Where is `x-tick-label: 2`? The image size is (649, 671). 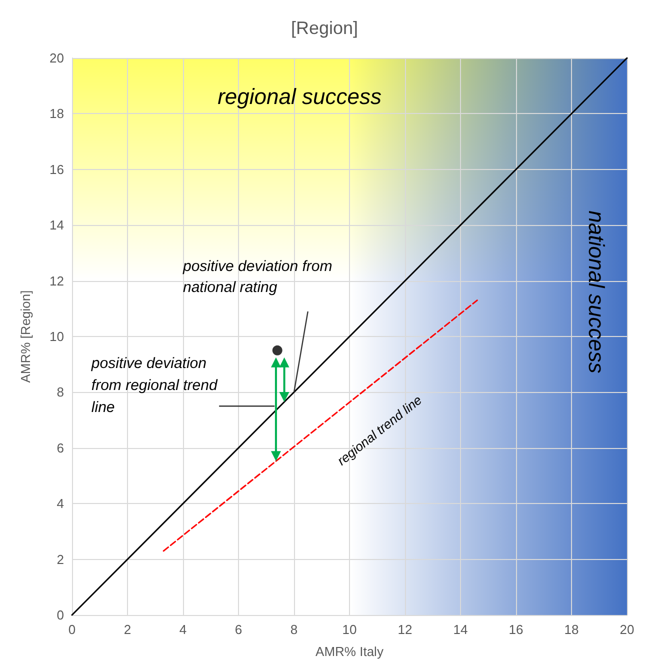 x-tick-label: 2 is located at coordinates (128, 629).